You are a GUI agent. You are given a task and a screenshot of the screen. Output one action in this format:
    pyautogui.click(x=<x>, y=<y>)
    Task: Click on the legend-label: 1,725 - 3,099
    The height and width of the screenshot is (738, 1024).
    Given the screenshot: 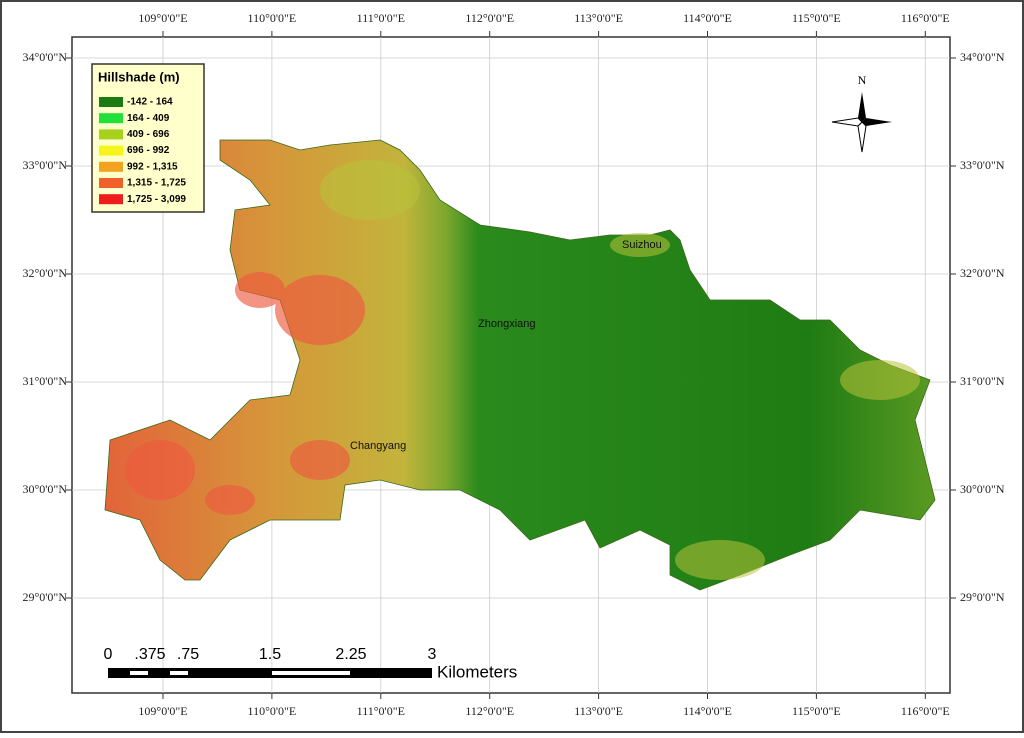 What is the action you would take?
    pyautogui.click(x=156, y=199)
    